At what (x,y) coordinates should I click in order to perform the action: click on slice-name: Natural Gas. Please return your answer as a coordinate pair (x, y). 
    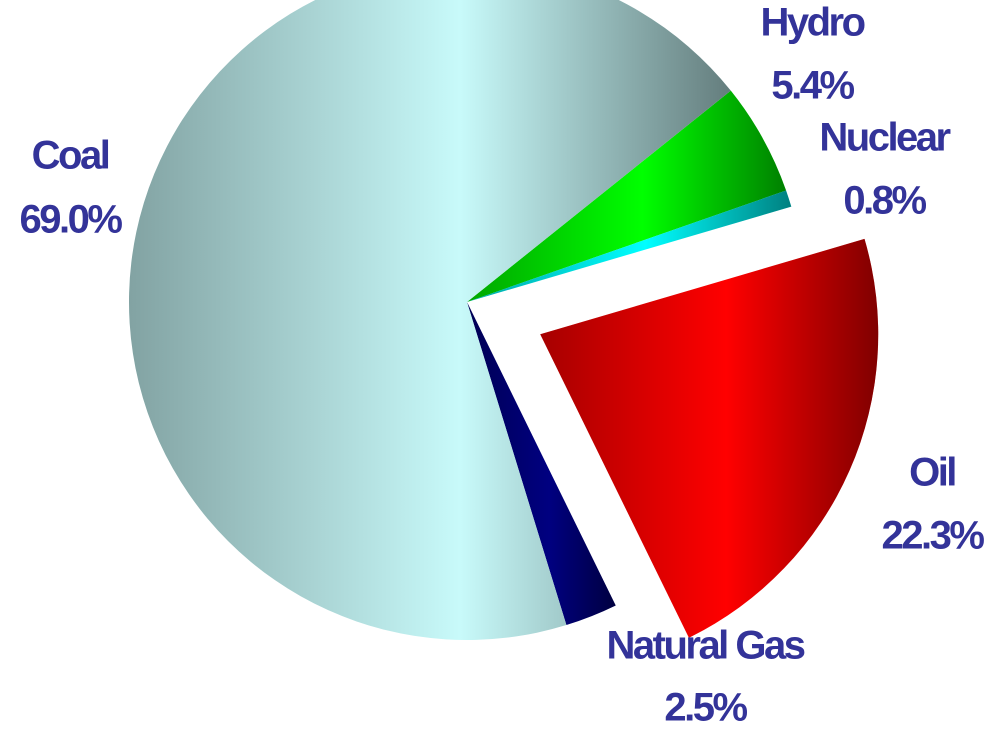
    Looking at the image, I should click on (705, 646).